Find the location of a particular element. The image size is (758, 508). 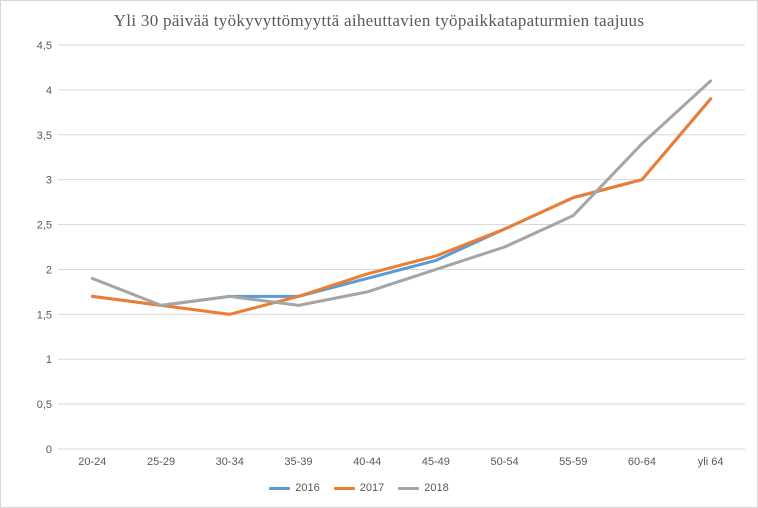

y-tick-label: 1 is located at coordinates (49, 360).